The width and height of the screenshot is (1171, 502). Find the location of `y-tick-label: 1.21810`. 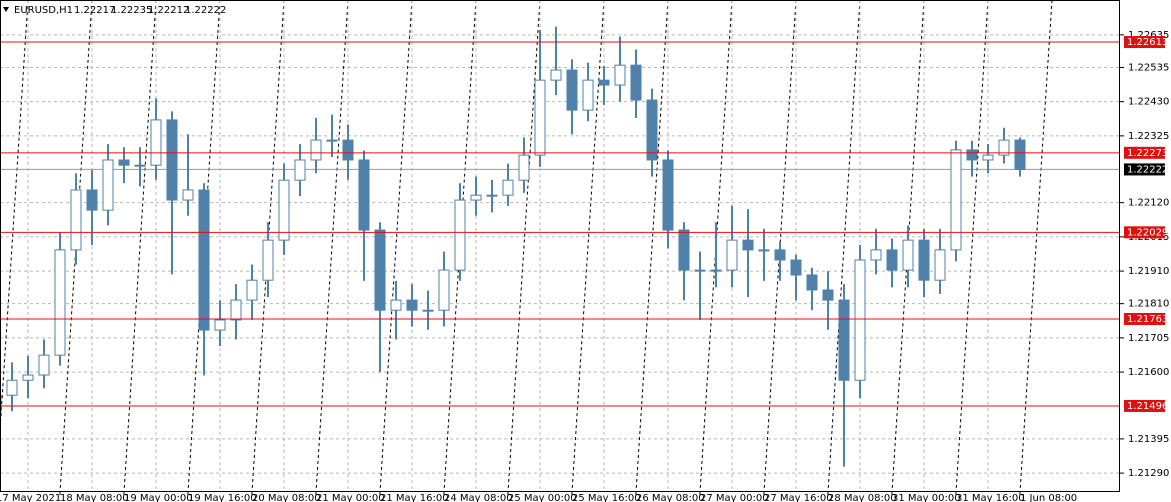

y-tick-label: 1.21810 is located at coordinates (1148, 304).